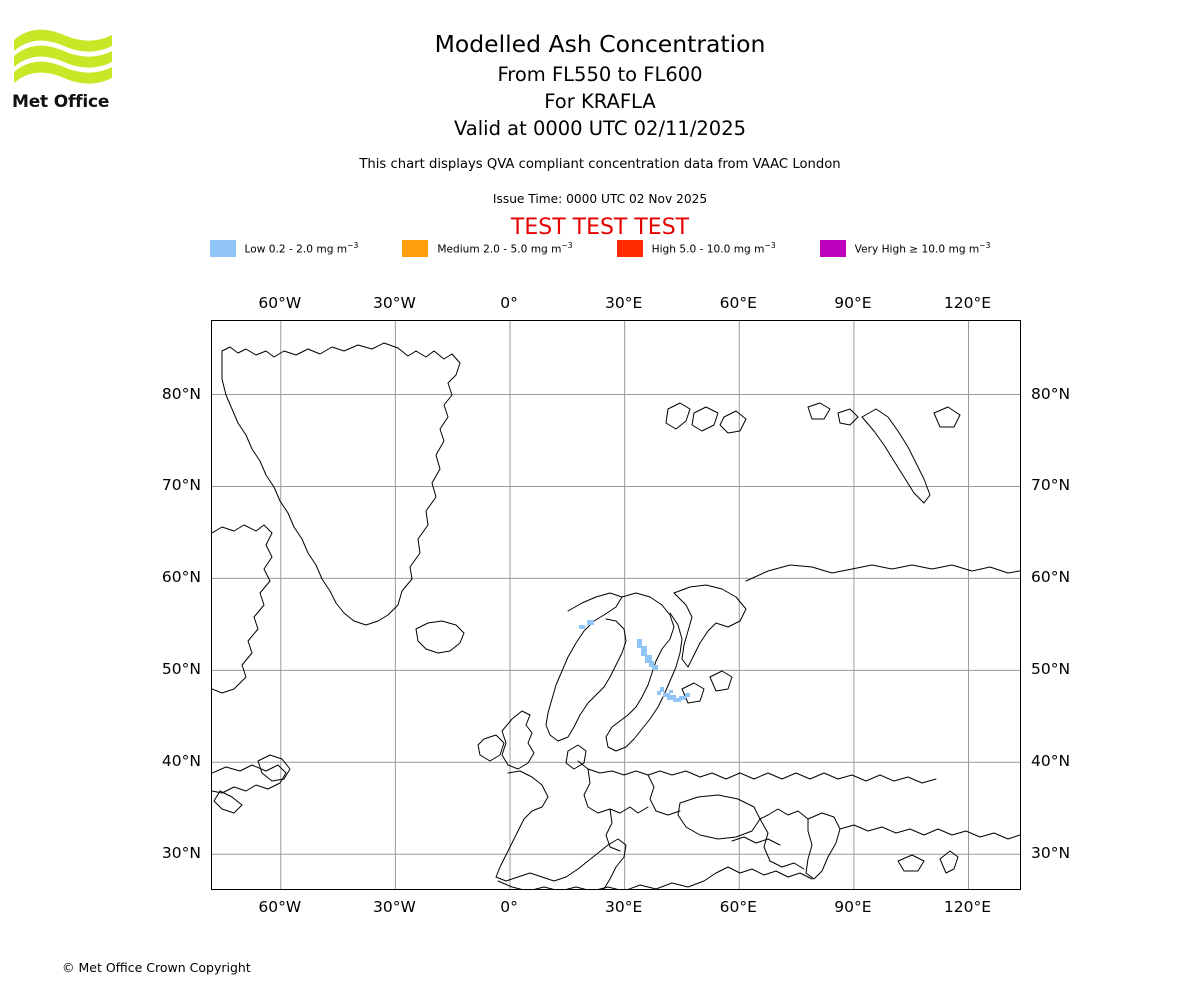  What do you see at coordinates (1051, 393) in the screenshot?
I see `lat-tick-right: 80°N` at bounding box center [1051, 393].